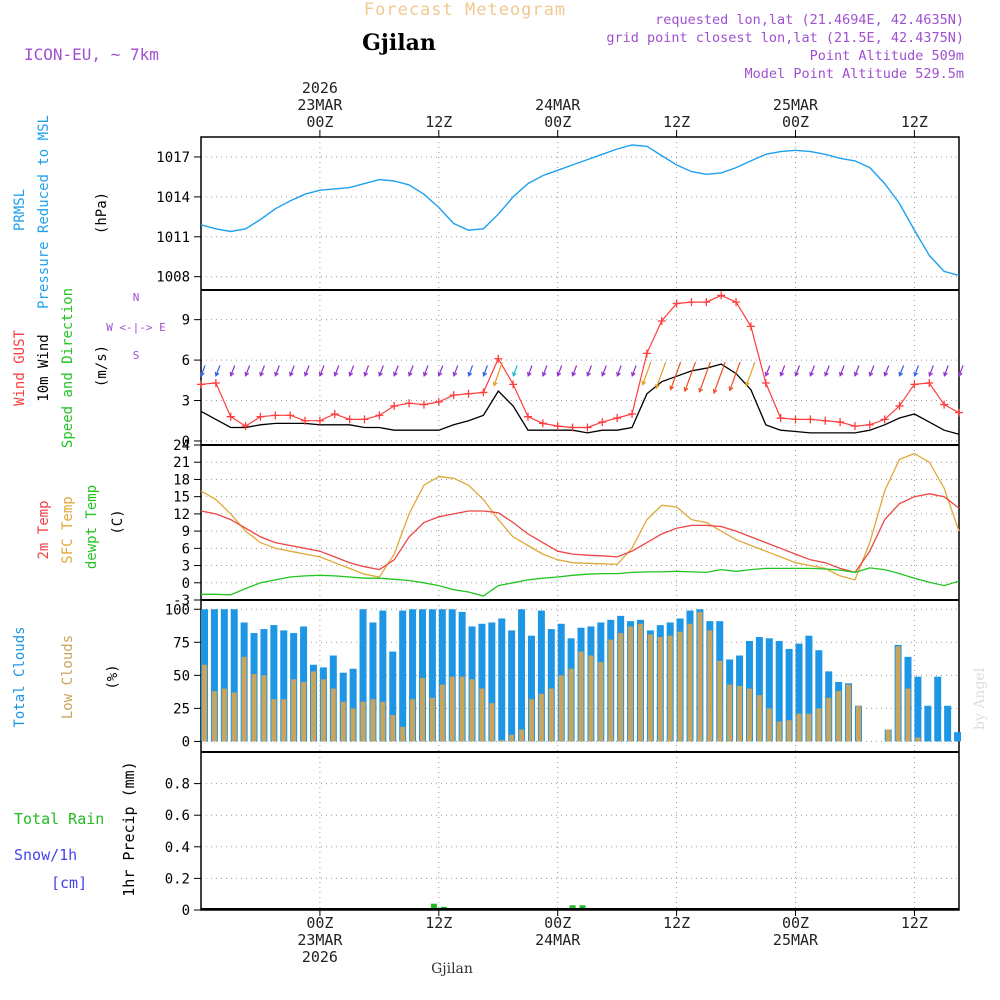 This screenshot has height=1000, width=1000. I want to click on sfc-temp-line, so click(580, 516).